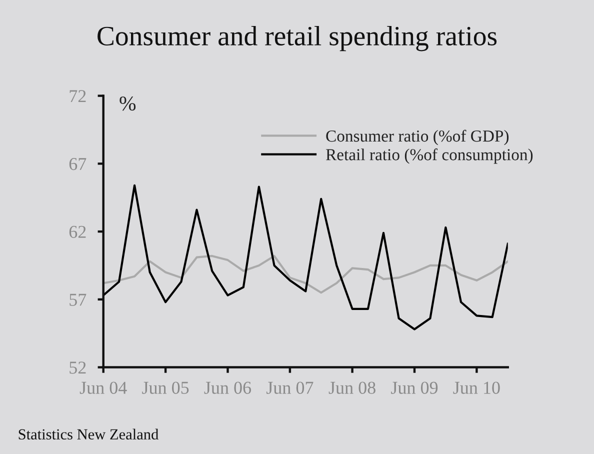 Image resolution: width=594 pixels, height=454 pixels. Describe the element at coordinates (417, 138) in the screenshot. I see `legend-label: Consumer ratio (%of GDP)` at that location.